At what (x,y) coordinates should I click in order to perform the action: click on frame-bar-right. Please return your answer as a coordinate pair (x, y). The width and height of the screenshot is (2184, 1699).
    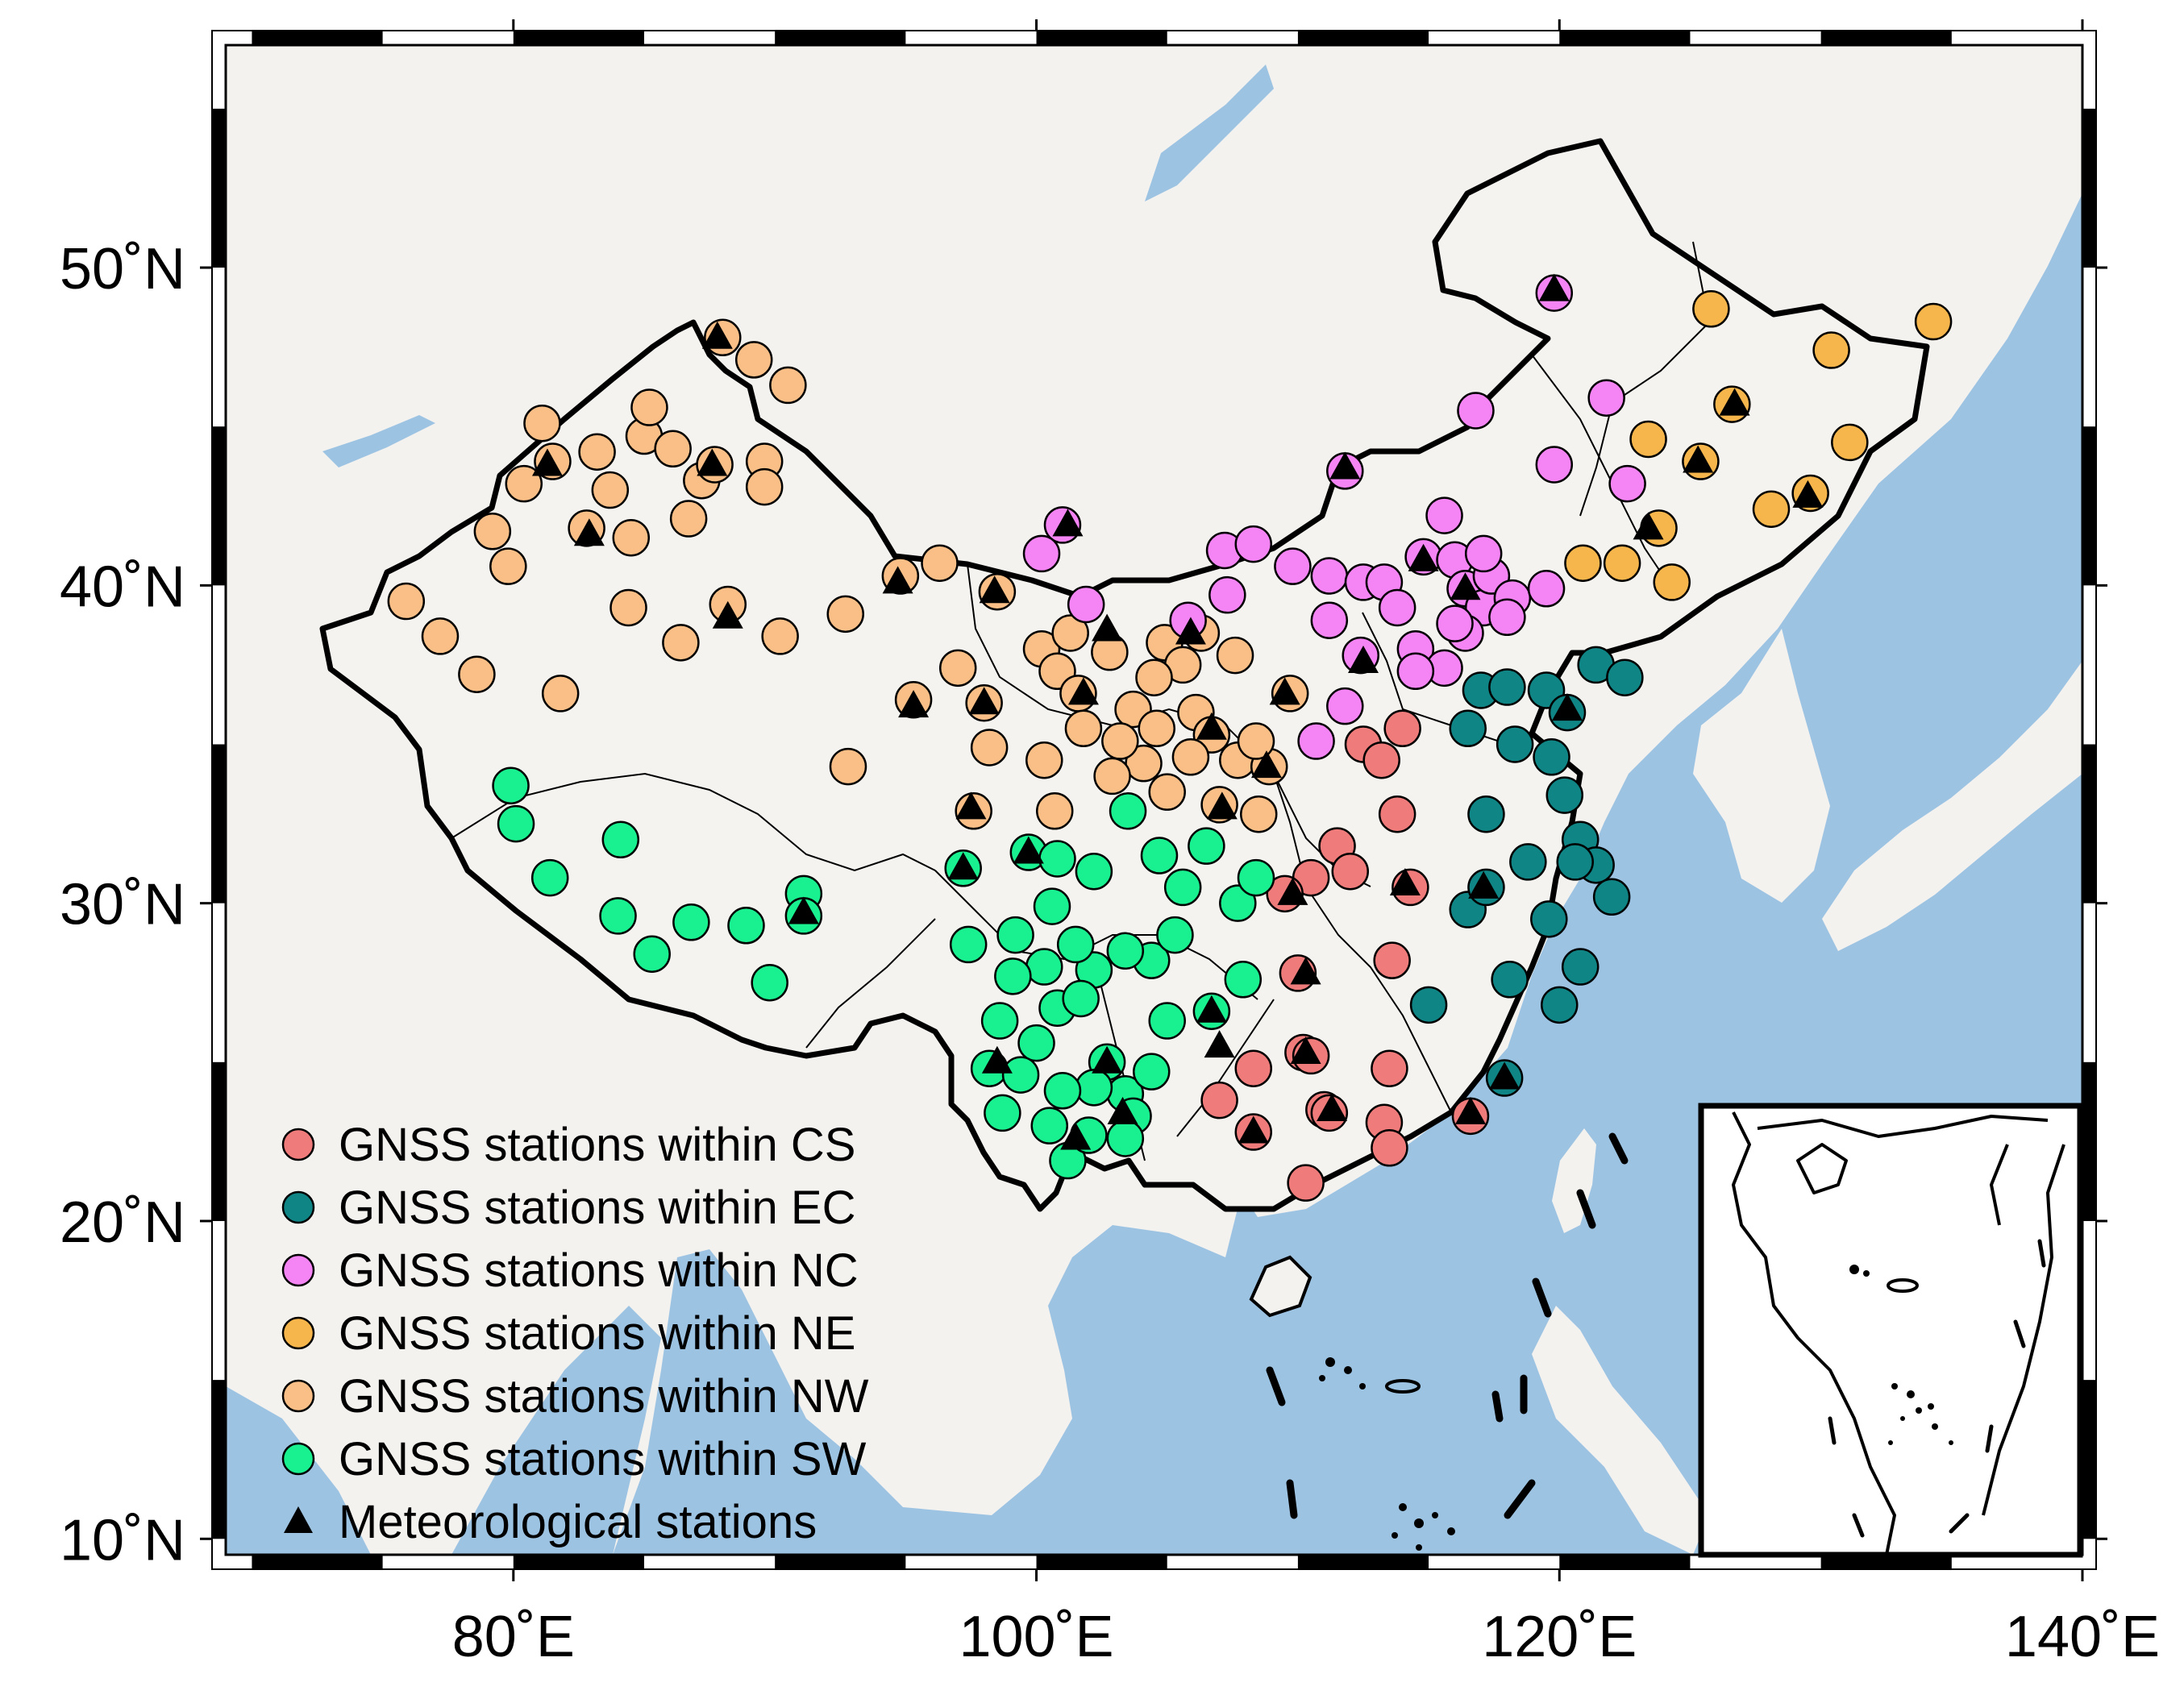
    Looking at the image, I should click on (2089, 188).